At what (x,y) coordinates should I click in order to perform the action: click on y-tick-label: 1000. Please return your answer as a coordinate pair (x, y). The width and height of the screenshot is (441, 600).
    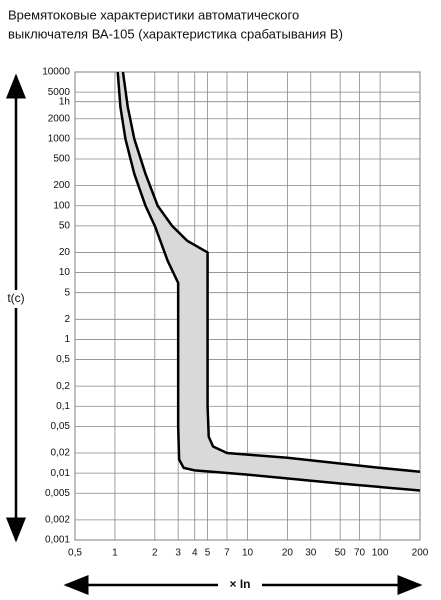
    Looking at the image, I should click on (59, 138).